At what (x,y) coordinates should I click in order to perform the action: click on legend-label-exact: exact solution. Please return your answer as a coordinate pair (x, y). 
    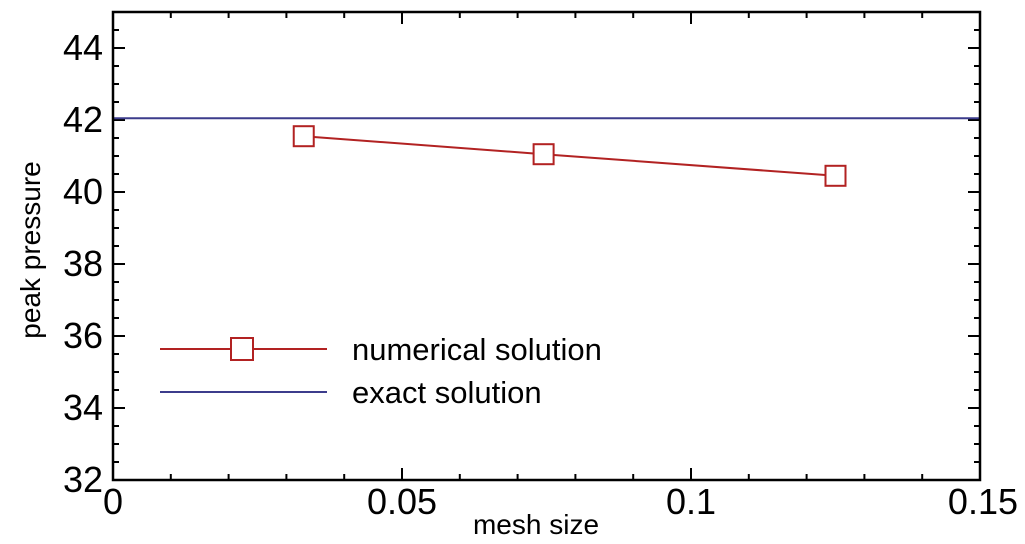
    Looking at the image, I should click on (447, 392).